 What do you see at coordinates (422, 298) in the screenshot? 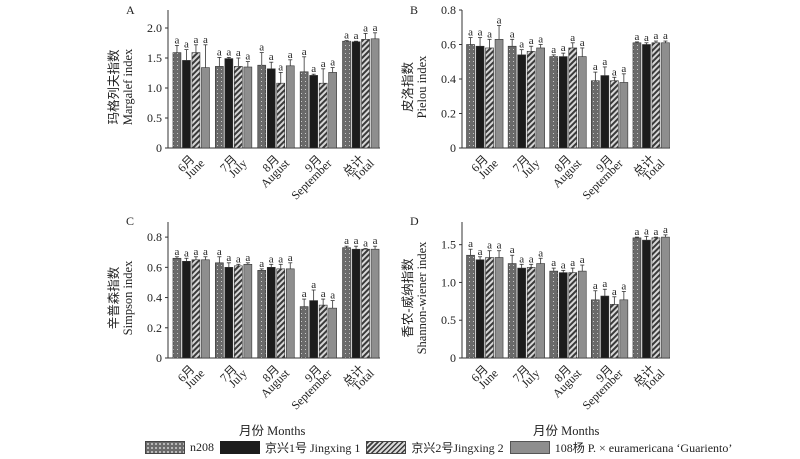
I see `y-axis-label-en: Shannon-wiener index` at bounding box center [422, 298].